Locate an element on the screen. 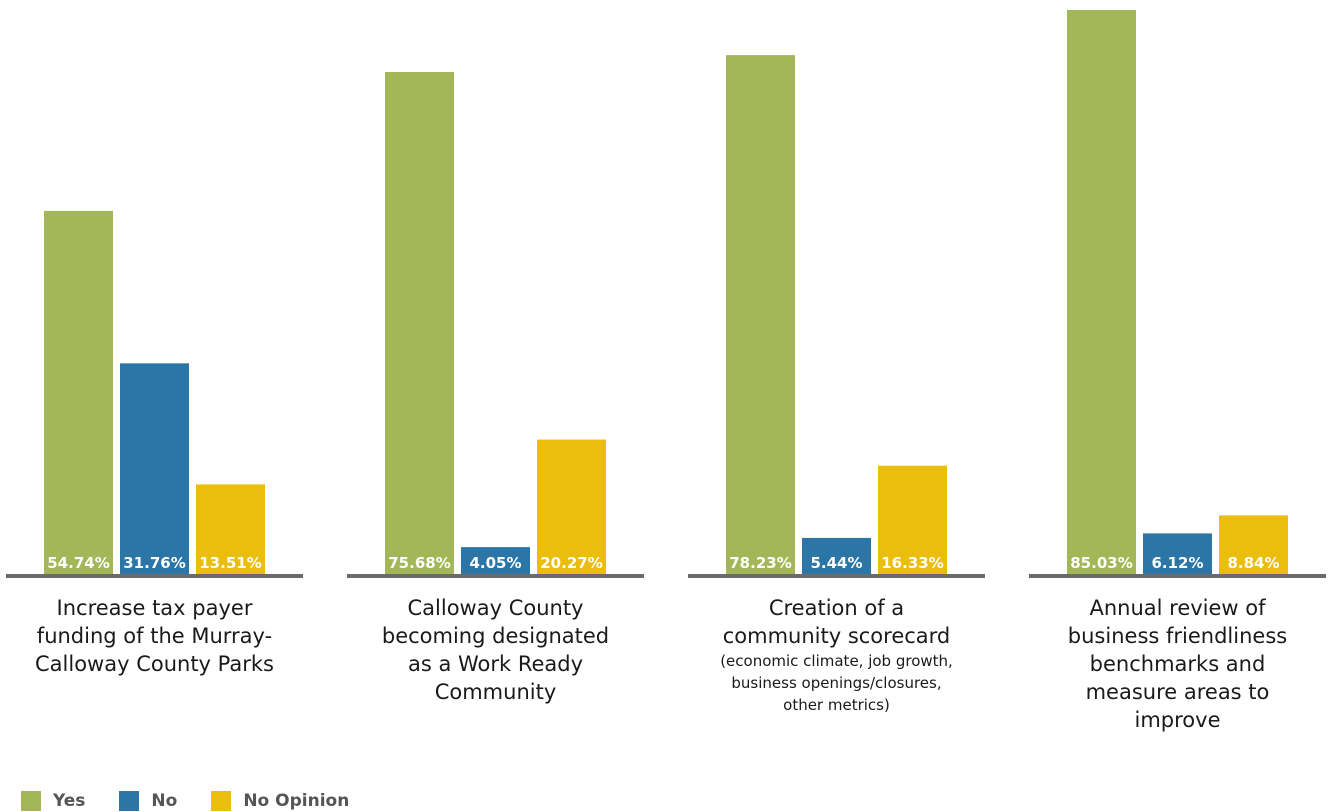 Image resolution: width=1330 pixels, height=812 pixels. data-label-no-2: 4.05% is located at coordinates (495, 563).